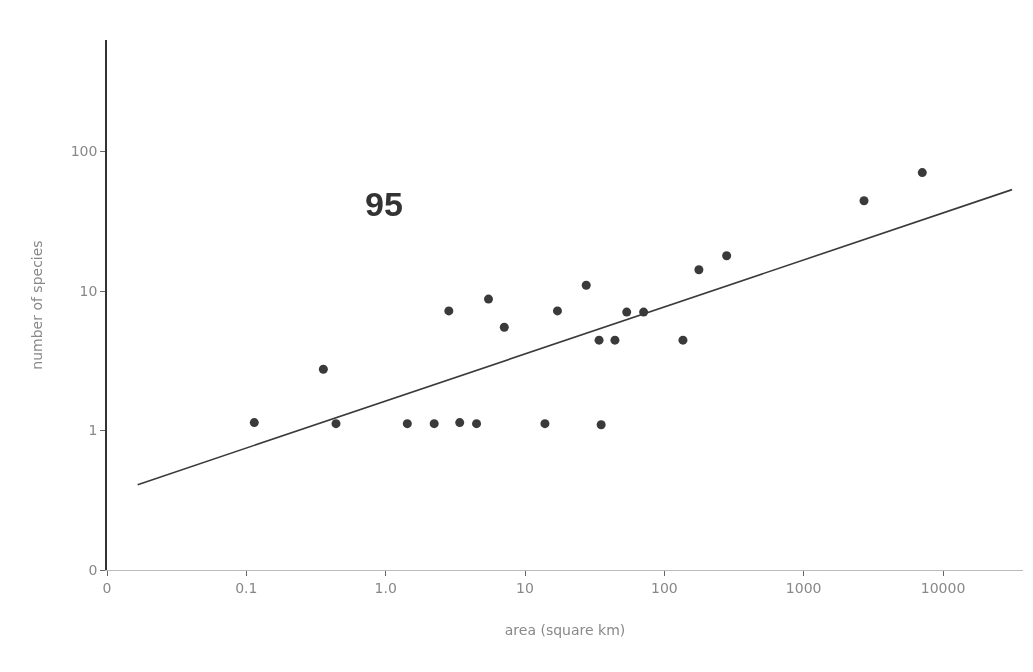 This screenshot has height=672, width=1033. Describe the element at coordinates (384, 204) in the screenshot. I see `annotation: 95` at that location.